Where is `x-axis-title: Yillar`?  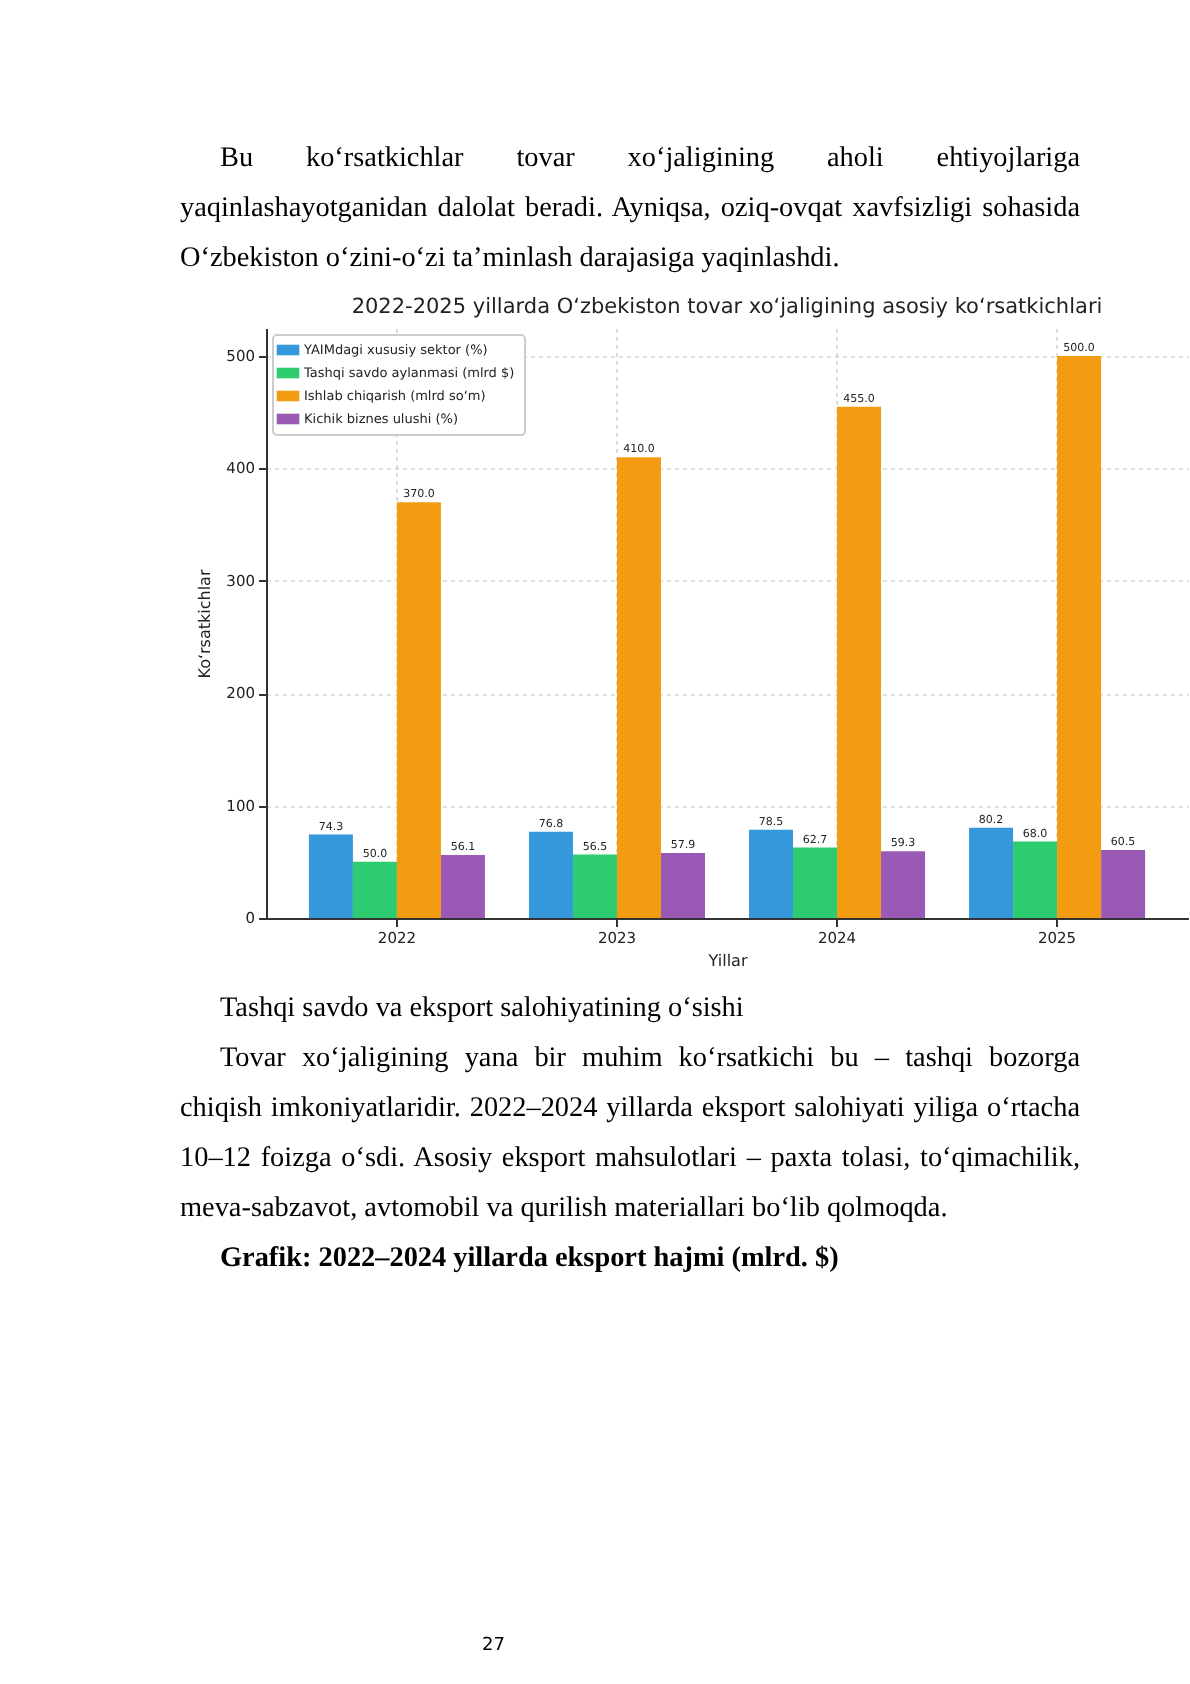 x-axis-title: Yillar is located at coordinates (727, 961).